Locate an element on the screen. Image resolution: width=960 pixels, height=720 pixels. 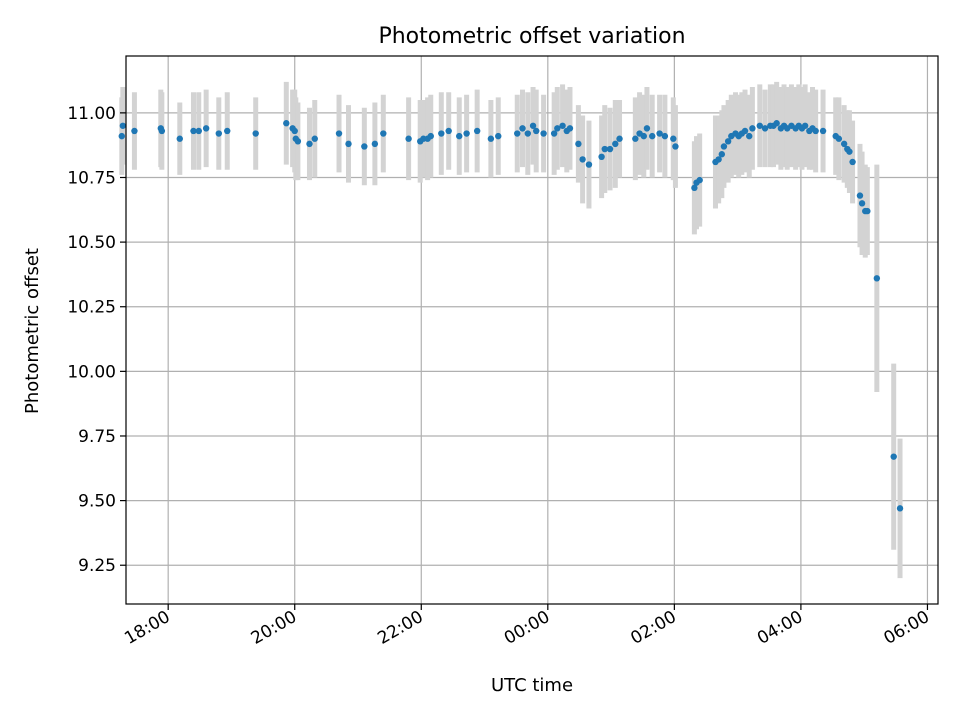
x-tick-label: 18:00 is located at coordinates (147, 628).